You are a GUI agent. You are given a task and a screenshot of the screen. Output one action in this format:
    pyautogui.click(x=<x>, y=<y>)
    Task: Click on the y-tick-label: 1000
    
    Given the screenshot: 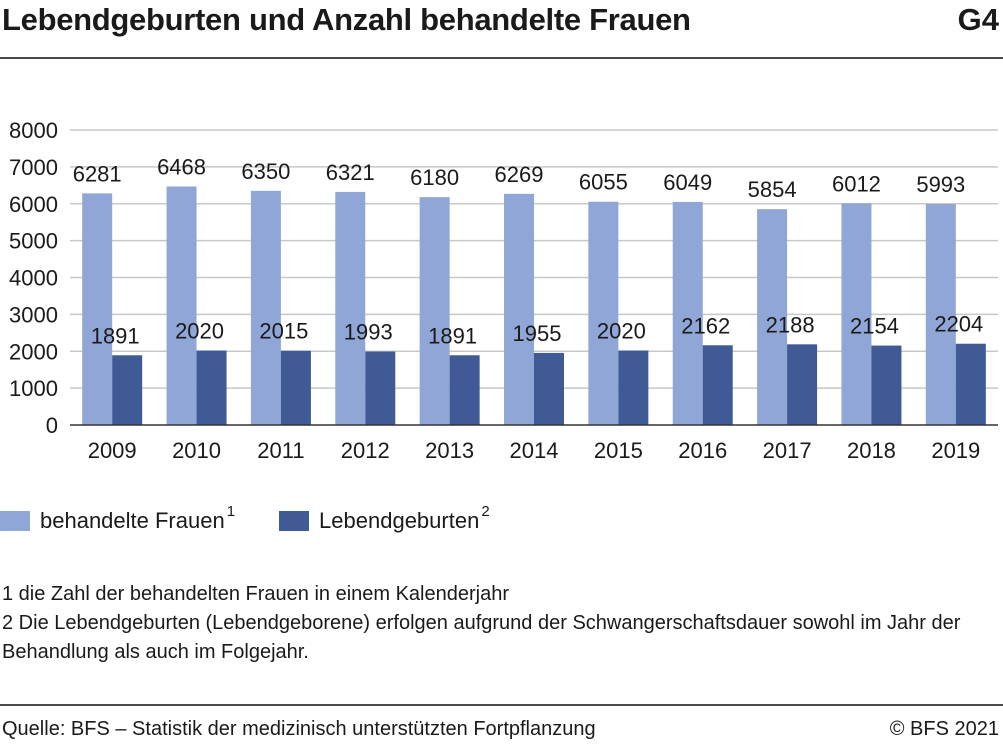 What is the action you would take?
    pyautogui.click(x=33, y=388)
    